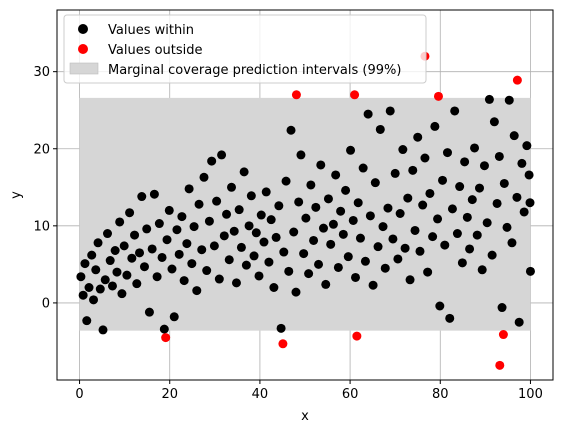 This screenshot has width=562, height=432. Describe the element at coordinates (79, 394) in the screenshot. I see `x-tick-label: 0` at that location.